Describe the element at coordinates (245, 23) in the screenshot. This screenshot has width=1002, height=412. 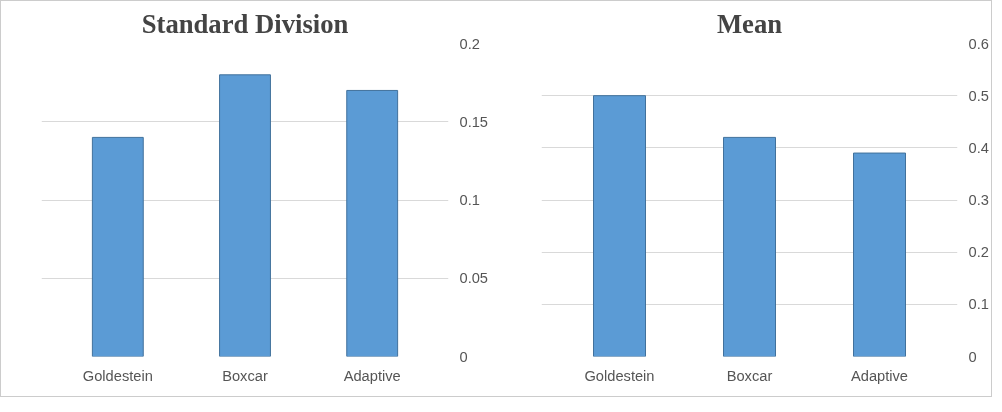
I see `chart-title: Standard Division` at that location.